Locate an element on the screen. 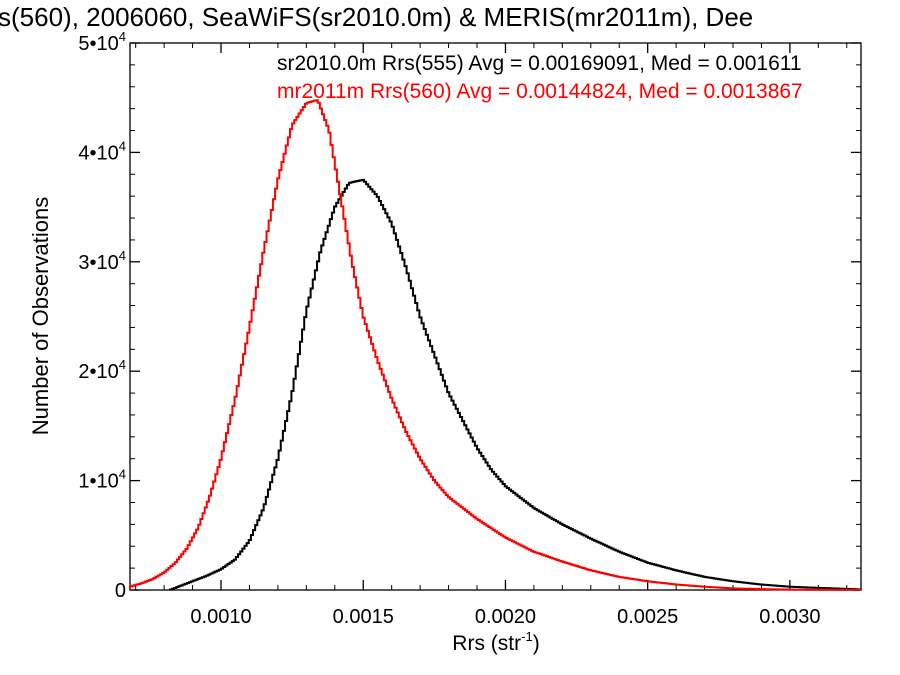 Image resolution: width=900 pixels, height=675 pixels. x-axis-label-sup: -1 is located at coordinates (527, 636).